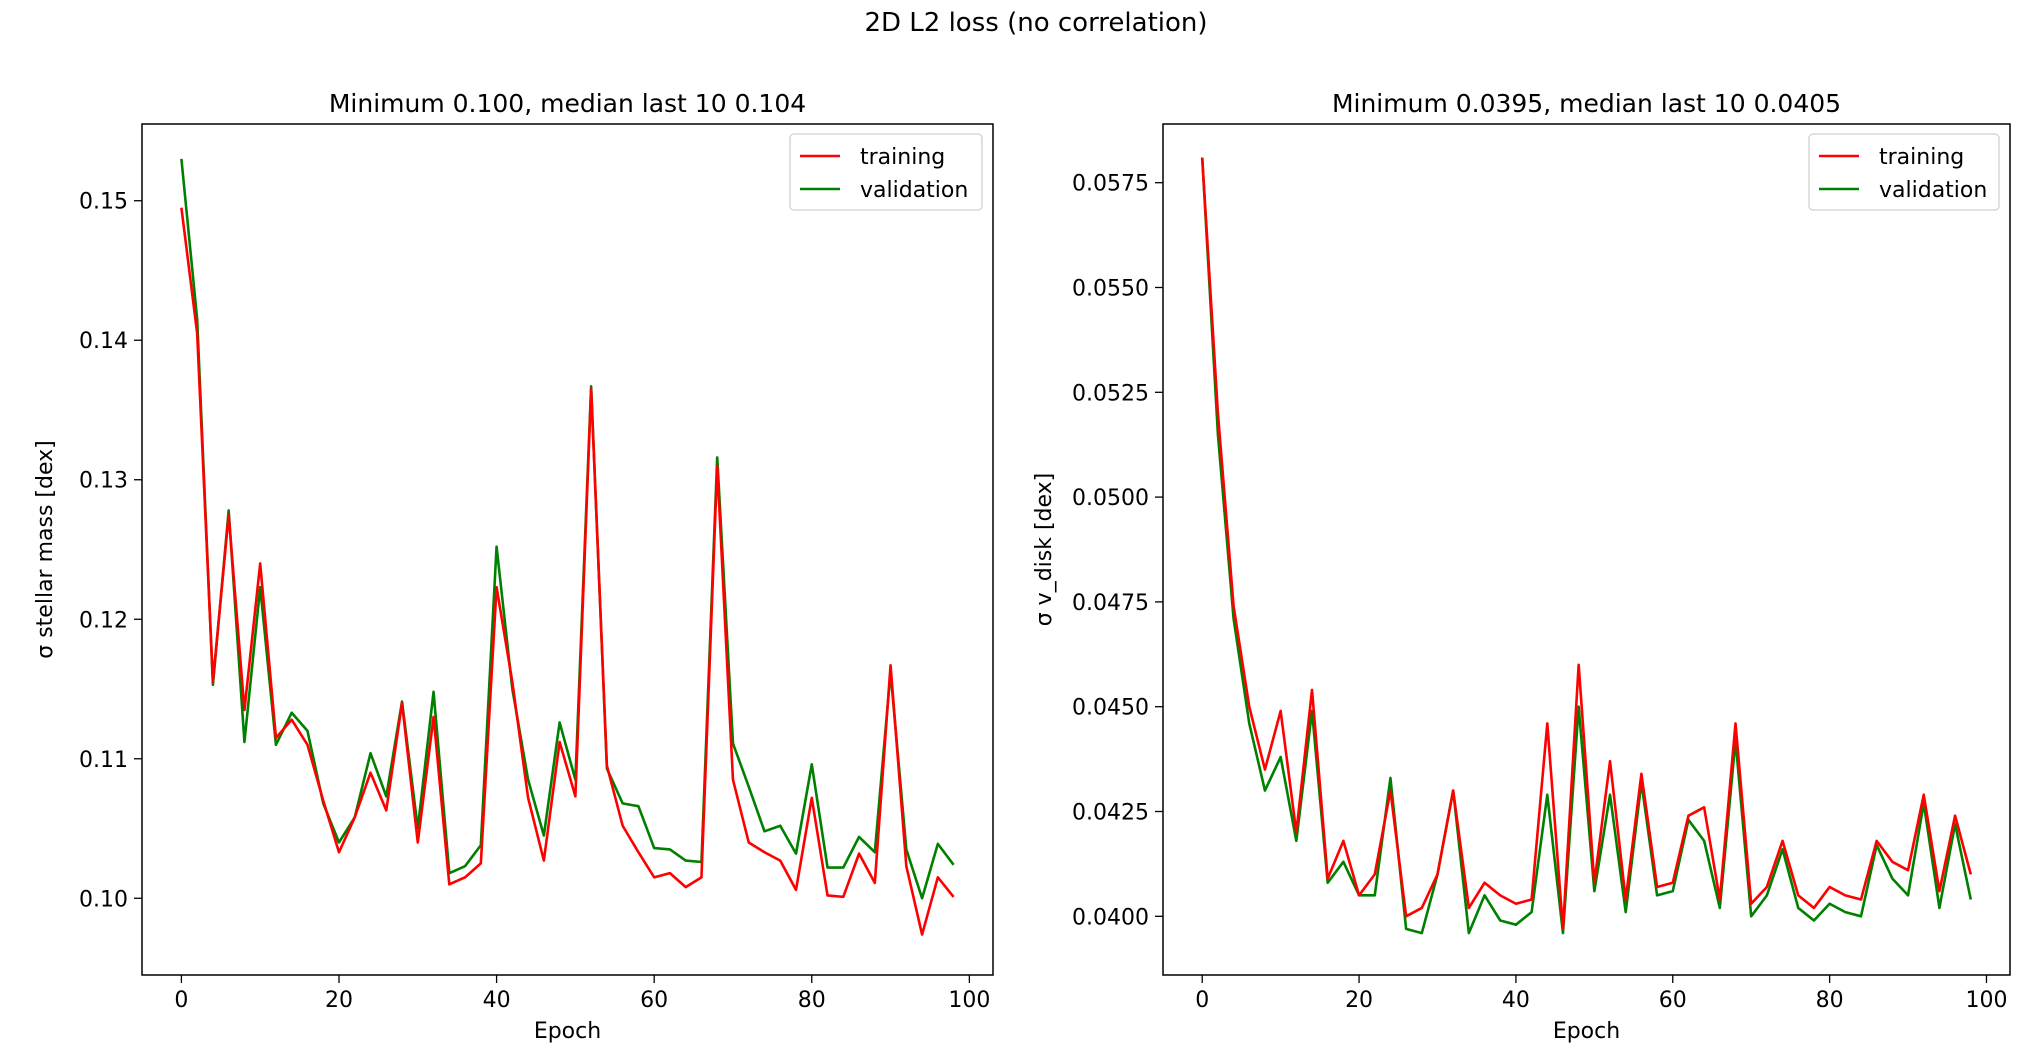 This screenshot has height=1052, width=2030. Describe the element at coordinates (1110, 917) in the screenshot. I see `y-tick-label: 0.0400` at that location.